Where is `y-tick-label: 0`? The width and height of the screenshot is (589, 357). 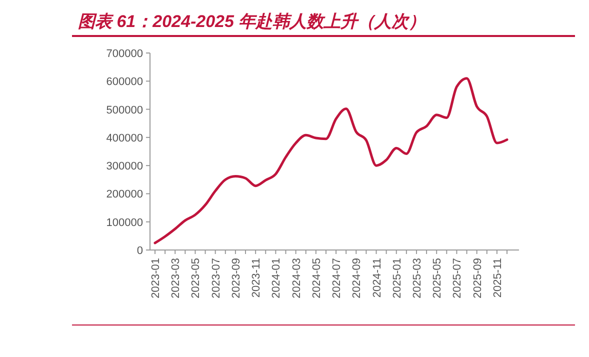
y-tick-label: 0 is located at coordinates (139, 251).